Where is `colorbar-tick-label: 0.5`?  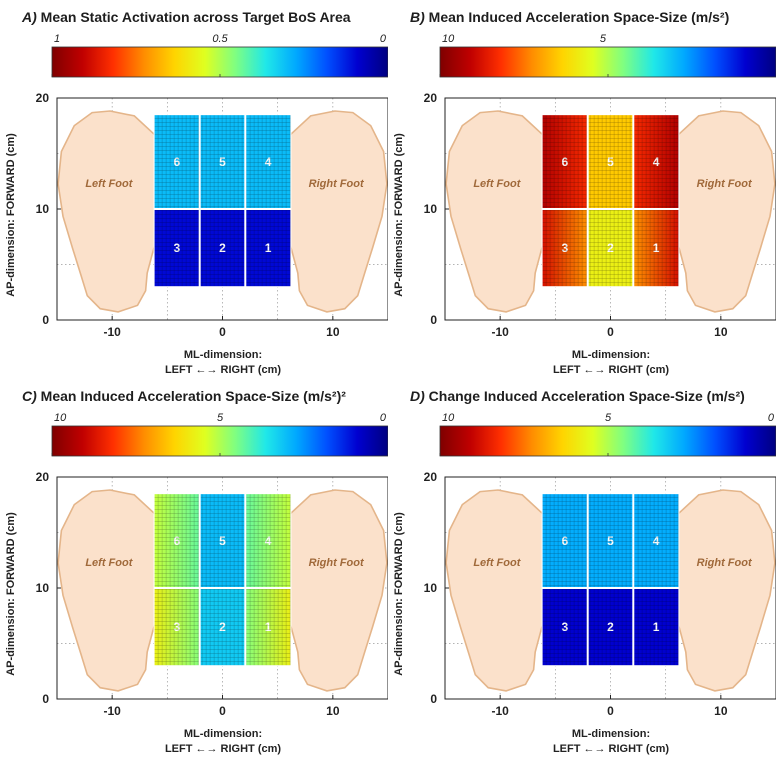
colorbar-tick-label: 0.5 is located at coordinates (220, 39).